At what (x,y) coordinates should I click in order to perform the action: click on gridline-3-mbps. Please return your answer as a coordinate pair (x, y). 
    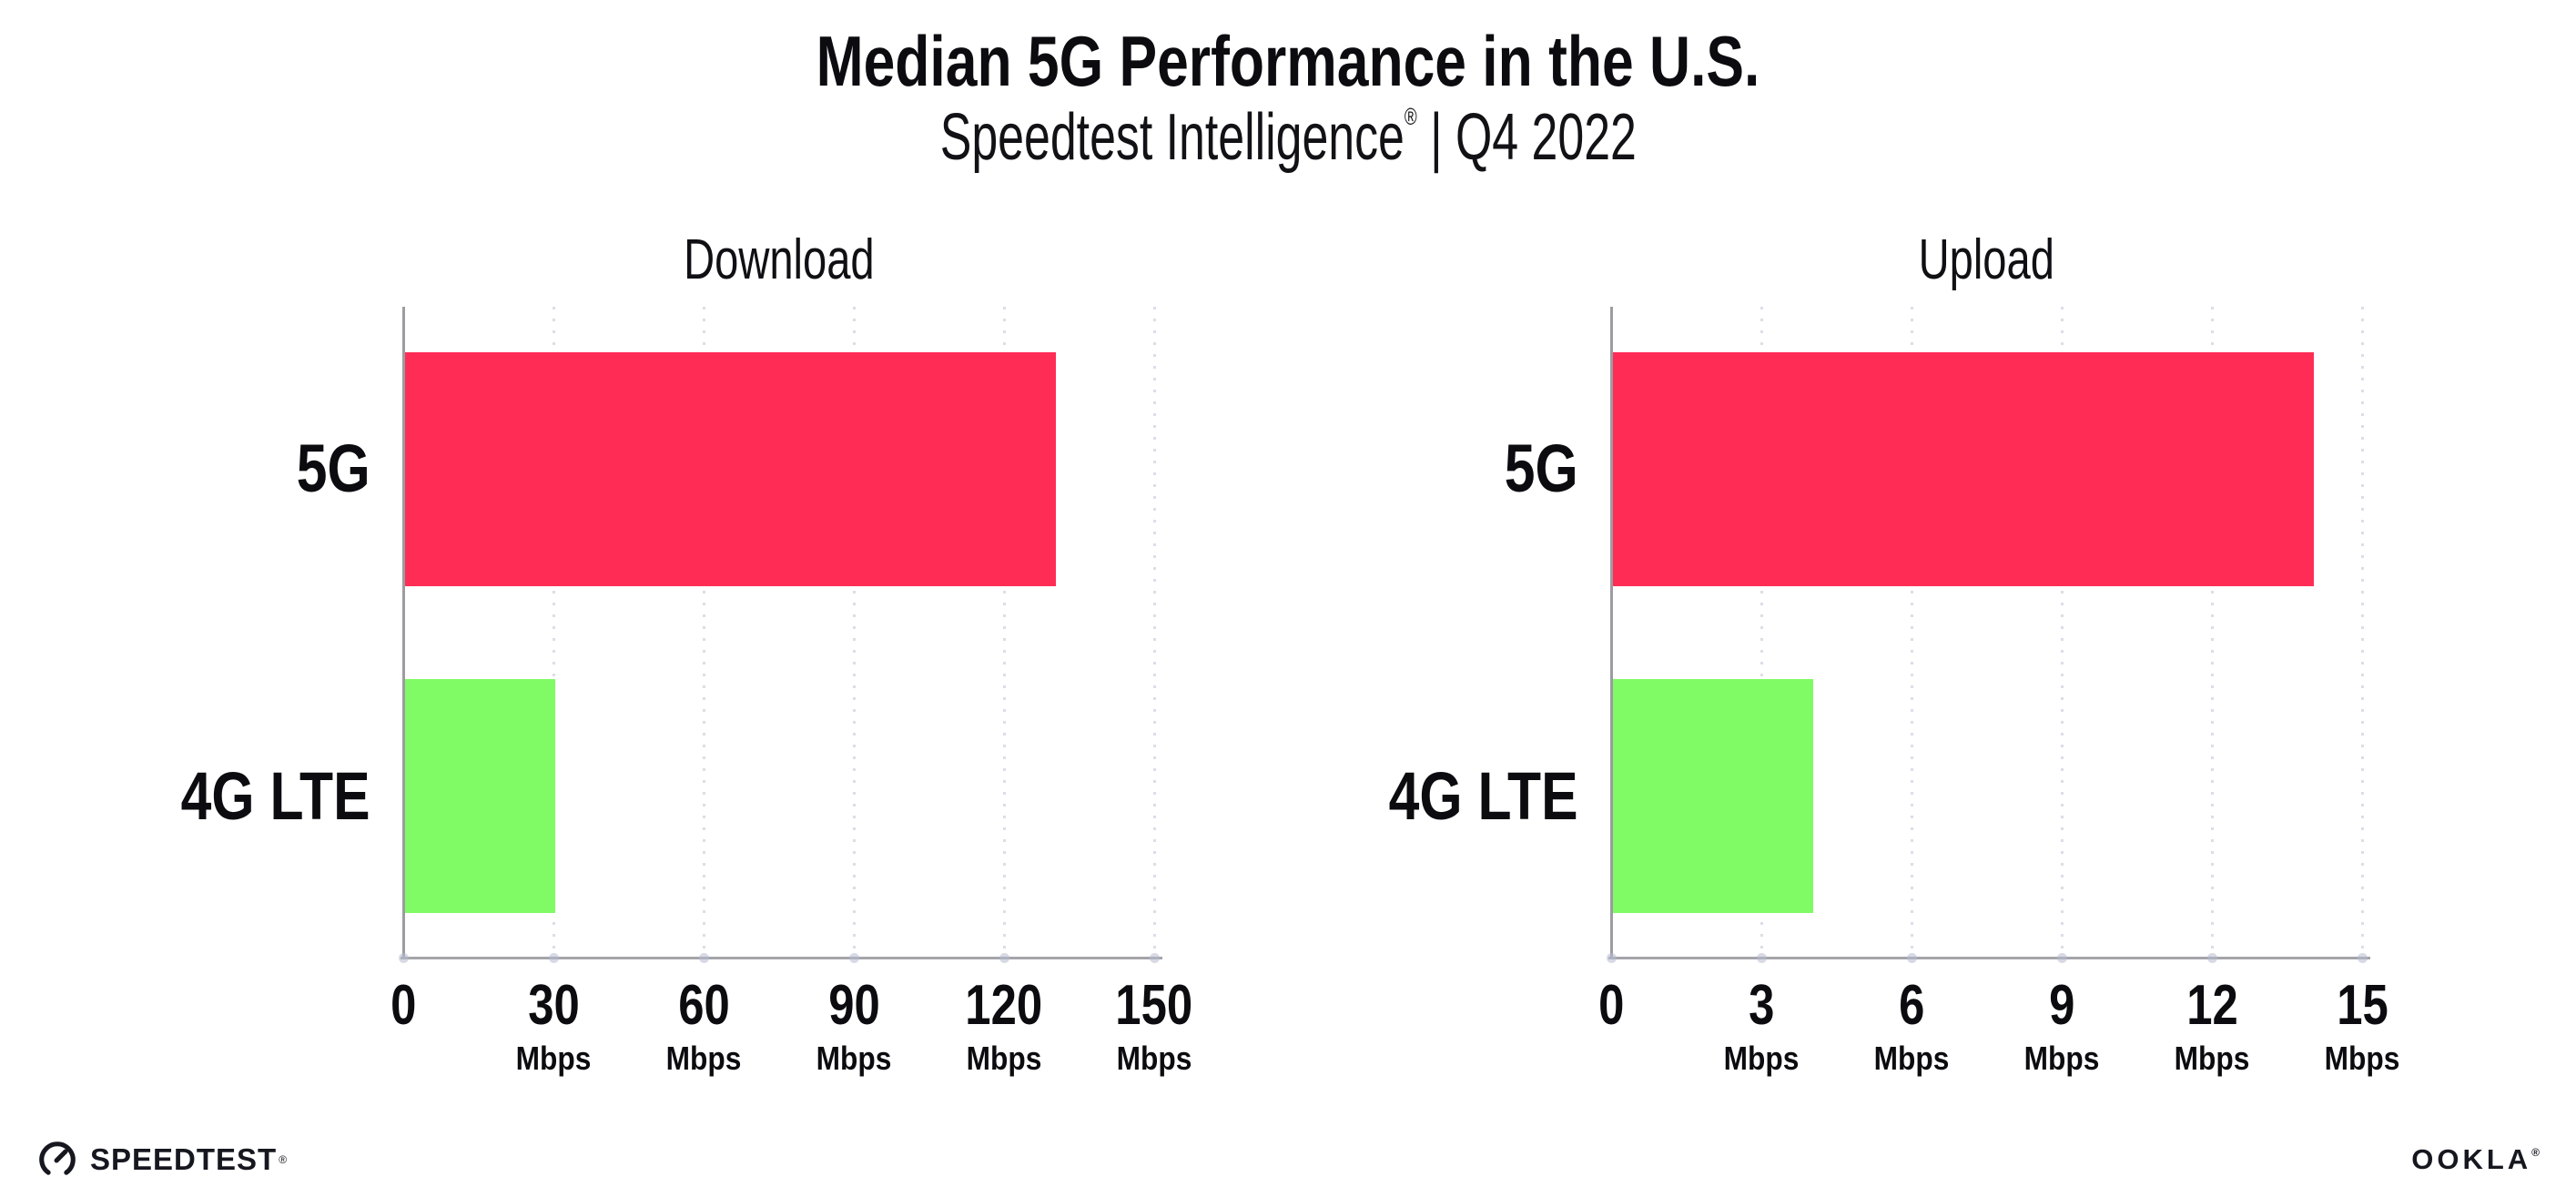
    Looking at the image, I should click on (1761, 633).